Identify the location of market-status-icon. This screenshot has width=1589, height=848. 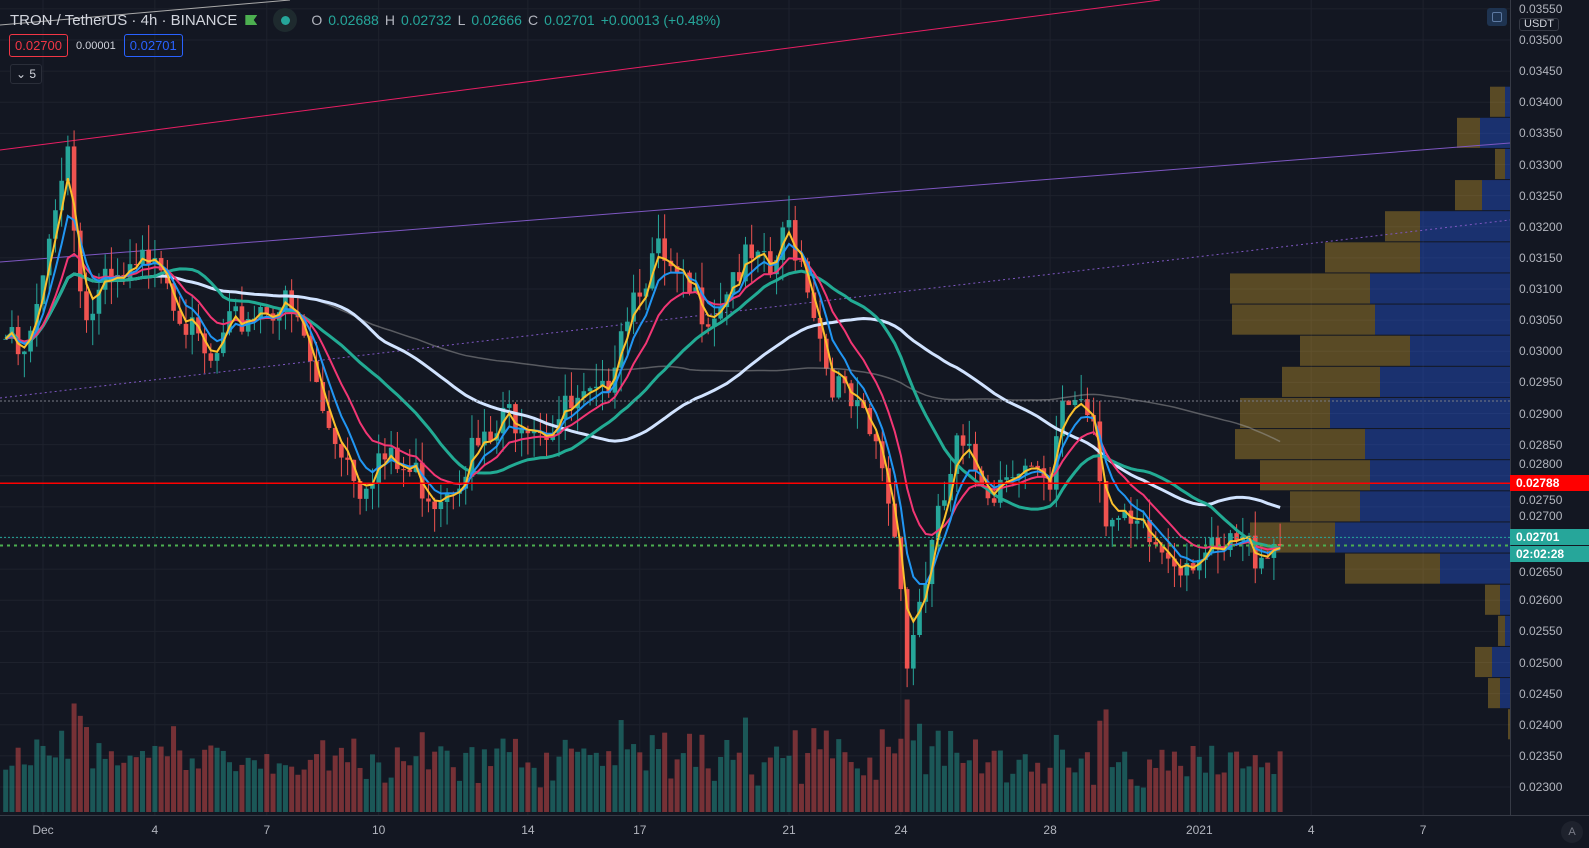
(285, 20).